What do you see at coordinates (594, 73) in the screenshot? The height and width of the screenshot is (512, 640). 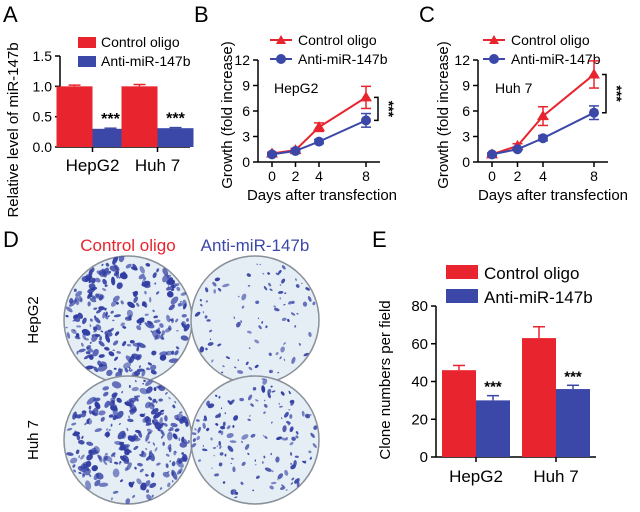 I see `data-point-control` at bounding box center [594, 73].